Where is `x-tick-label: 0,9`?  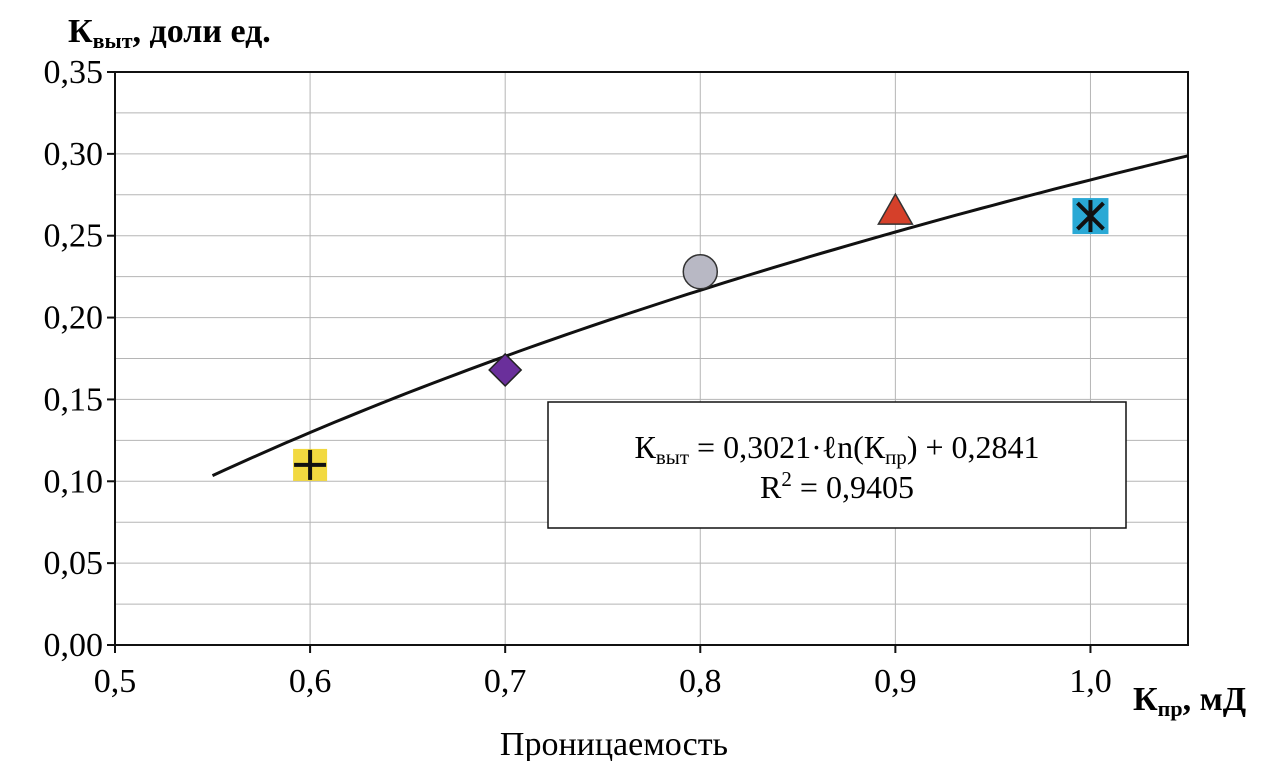
x-tick-label: 0,9 is located at coordinates (895, 681).